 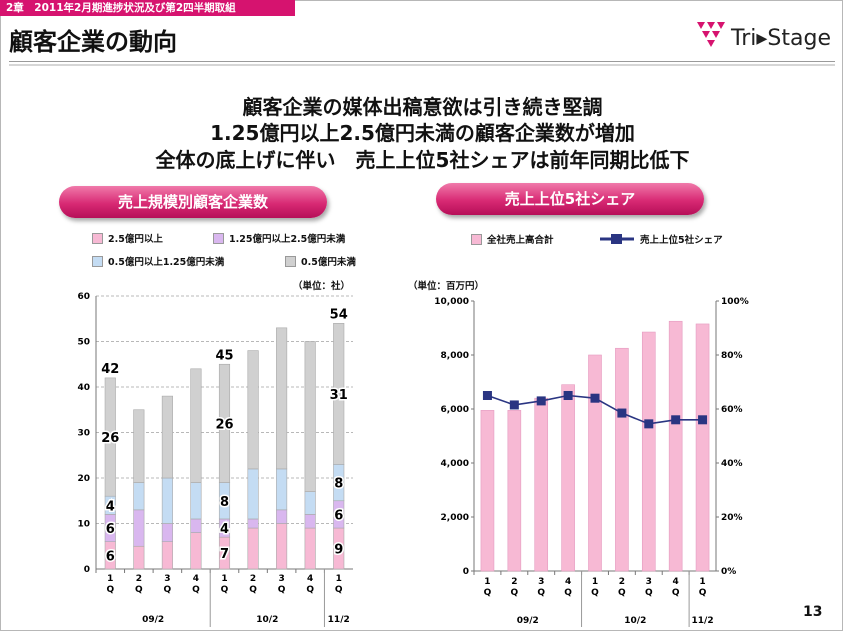 I want to click on legend-label: 売上上位5社シェア, so click(x=681, y=240).